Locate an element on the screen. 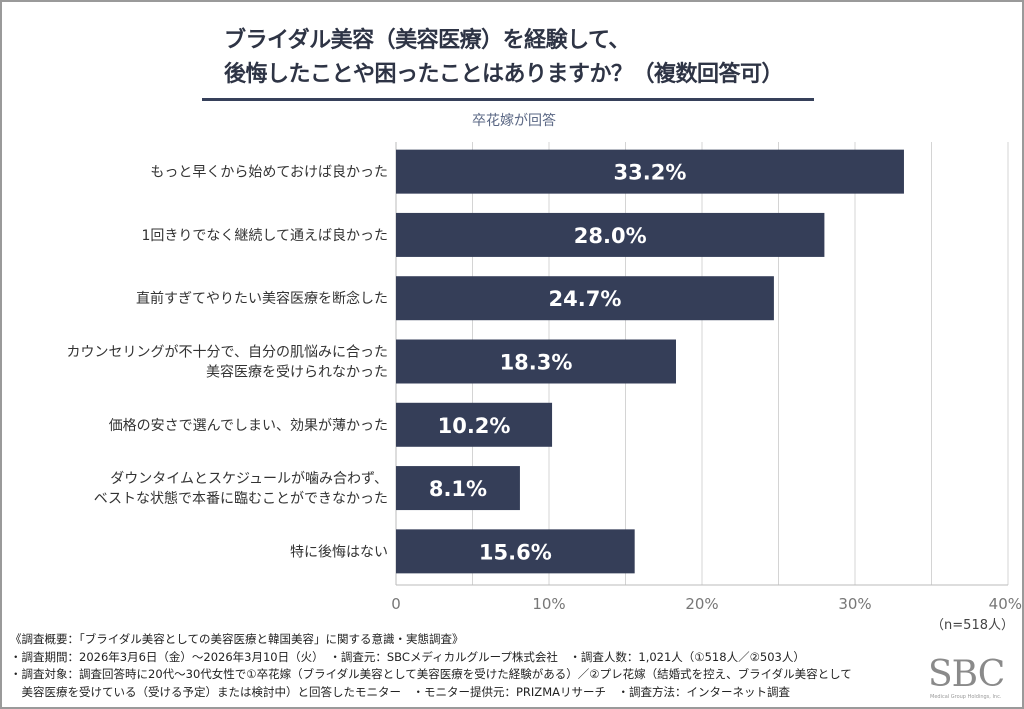 Image resolution: width=1024 pixels, height=709 pixels. bar-value-label: 8.1% is located at coordinates (458, 489).